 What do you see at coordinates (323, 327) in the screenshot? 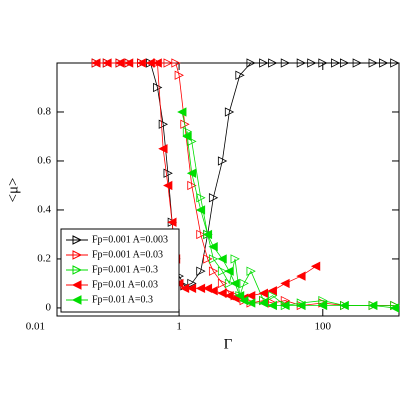
I see `x-tick-label: 100` at bounding box center [323, 327].